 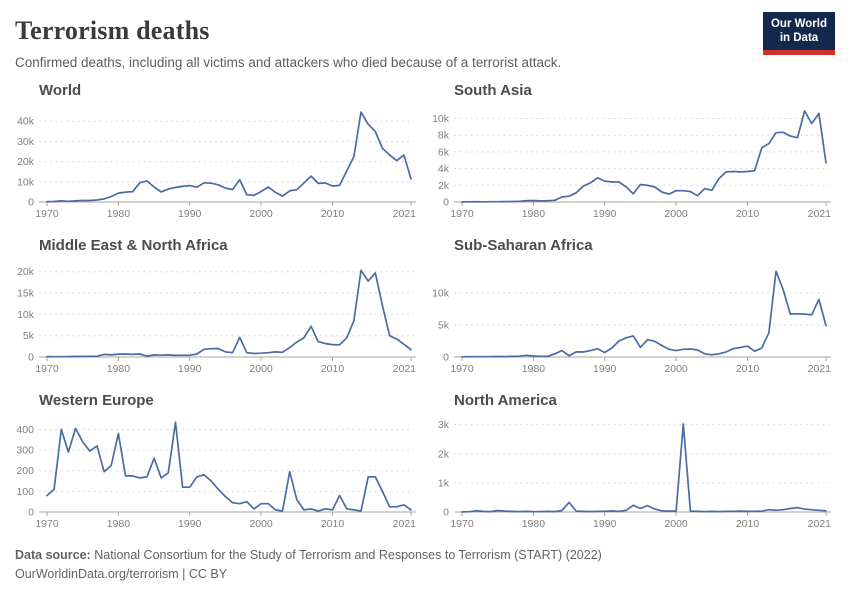 I want to click on western-europe-line-chart: 0 100 200 300 400 1970 1980 1990 2000 2010 2021, so click(x=216, y=475).